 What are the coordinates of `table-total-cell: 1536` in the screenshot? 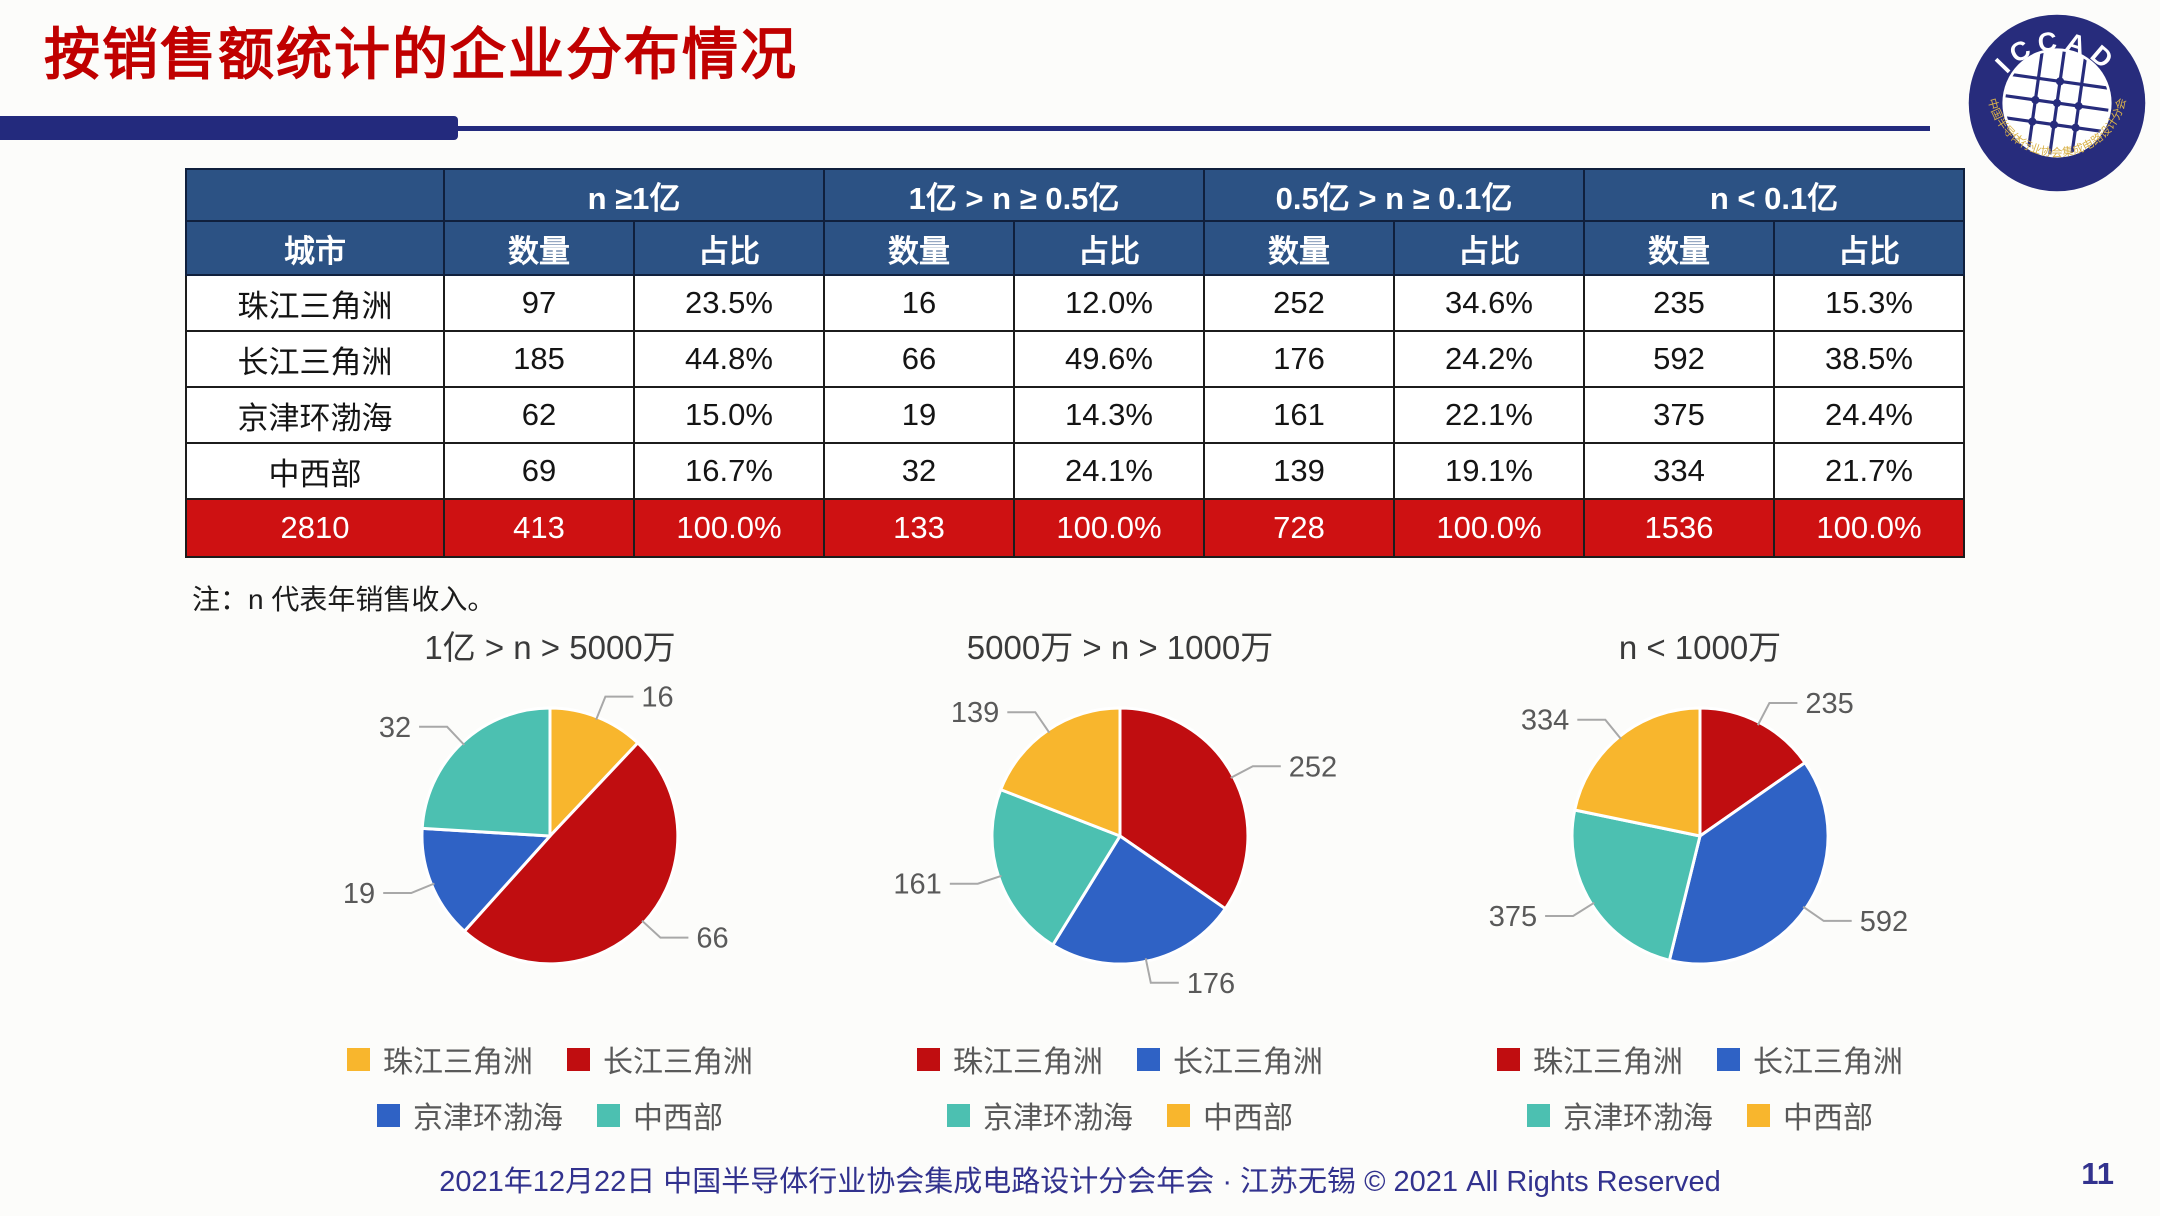 It's located at (1679, 528).